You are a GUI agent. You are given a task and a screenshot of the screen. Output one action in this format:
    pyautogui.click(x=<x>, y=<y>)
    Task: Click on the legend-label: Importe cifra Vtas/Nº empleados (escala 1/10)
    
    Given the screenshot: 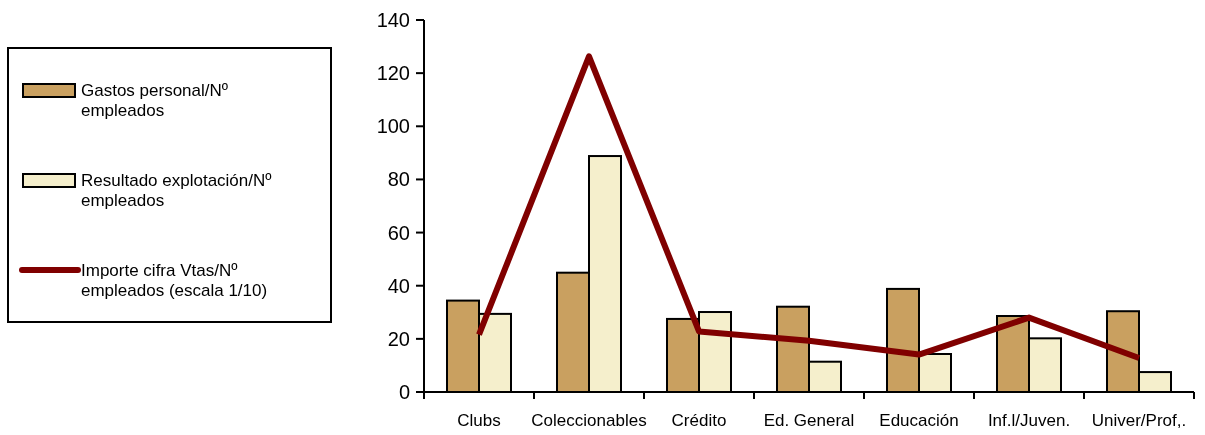 What is the action you would take?
    pyautogui.click(x=174, y=280)
    